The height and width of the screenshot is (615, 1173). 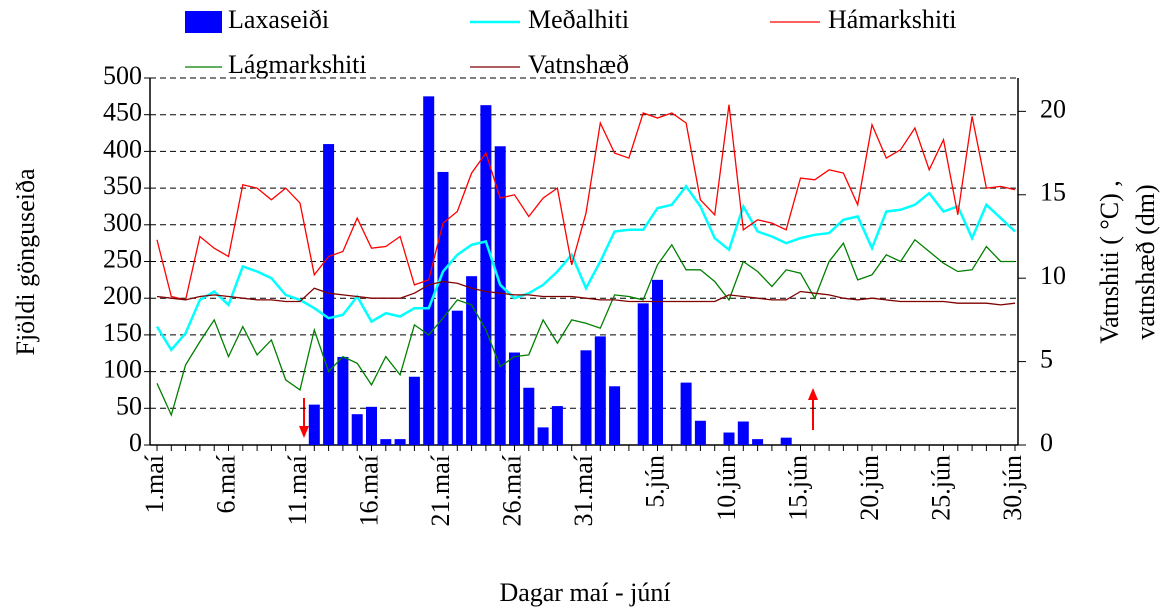 I want to click on legend-label: Hámarkshiti, so click(x=892, y=19).